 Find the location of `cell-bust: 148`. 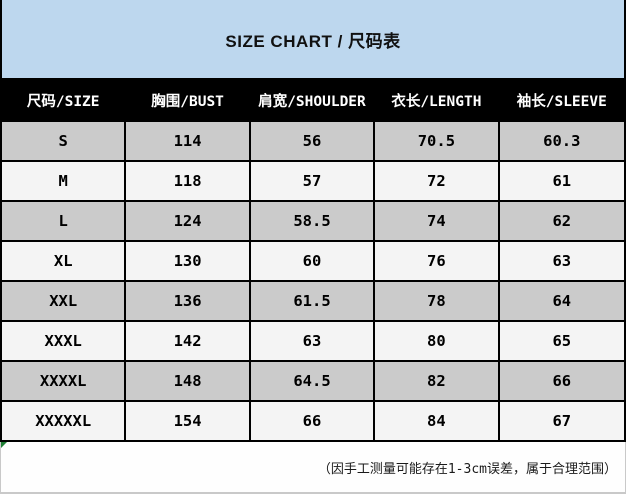

cell-bust: 148 is located at coordinates (188, 381).